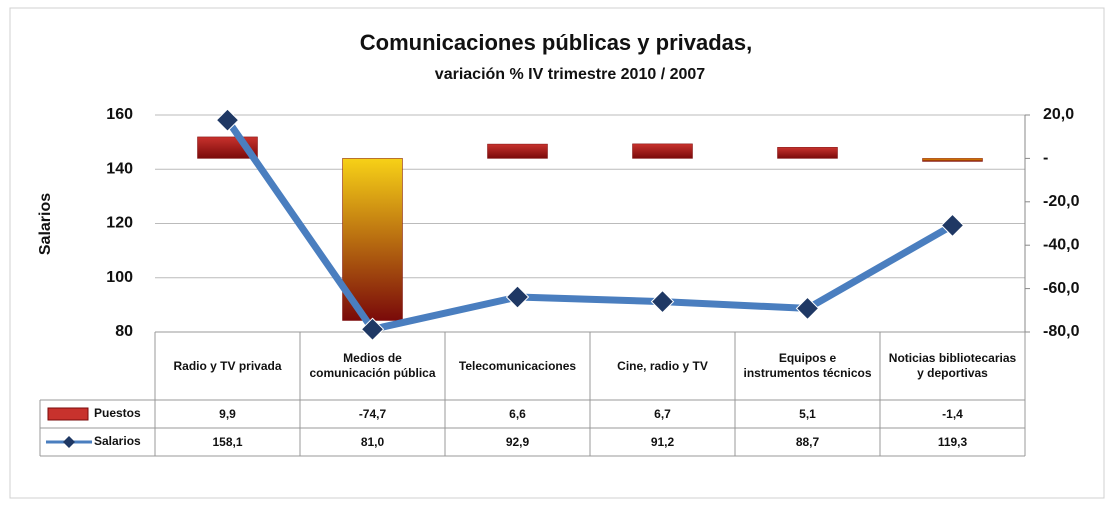 The height and width of the screenshot is (506, 1113). Describe the element at coordinates (662, 365) in the screenshot. I see `category-label: Cine, radio y TV` at that location.